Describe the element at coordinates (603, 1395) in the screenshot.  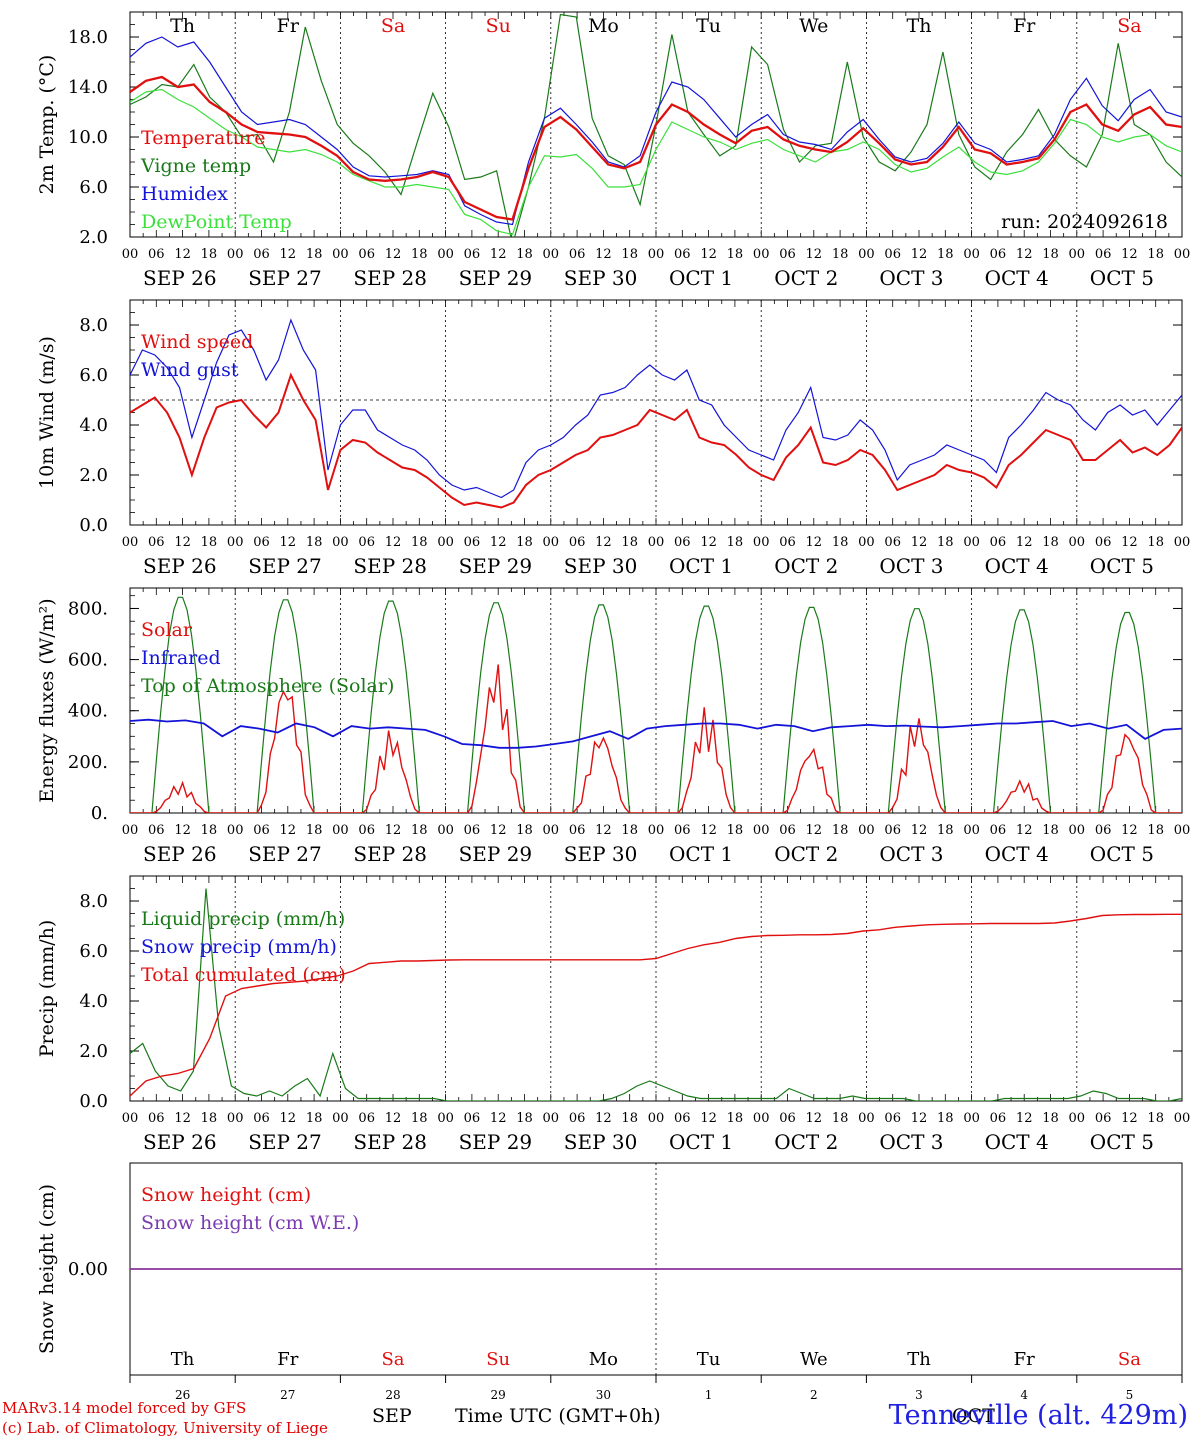
I see `day-number-label: 30` at that location.